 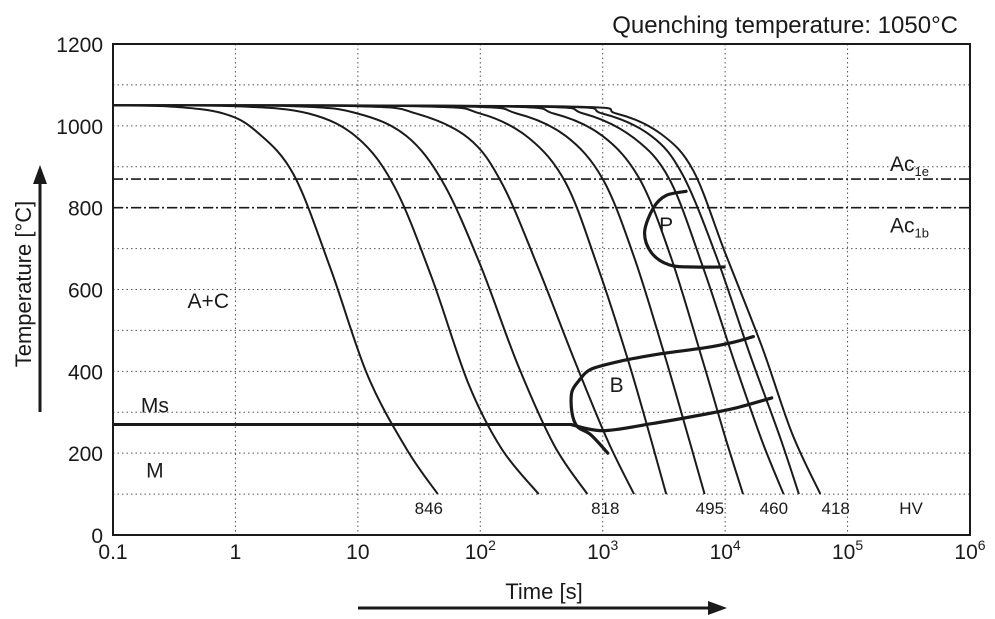 I want to click on y-tick-label: 800, so click(x=85, y=209).